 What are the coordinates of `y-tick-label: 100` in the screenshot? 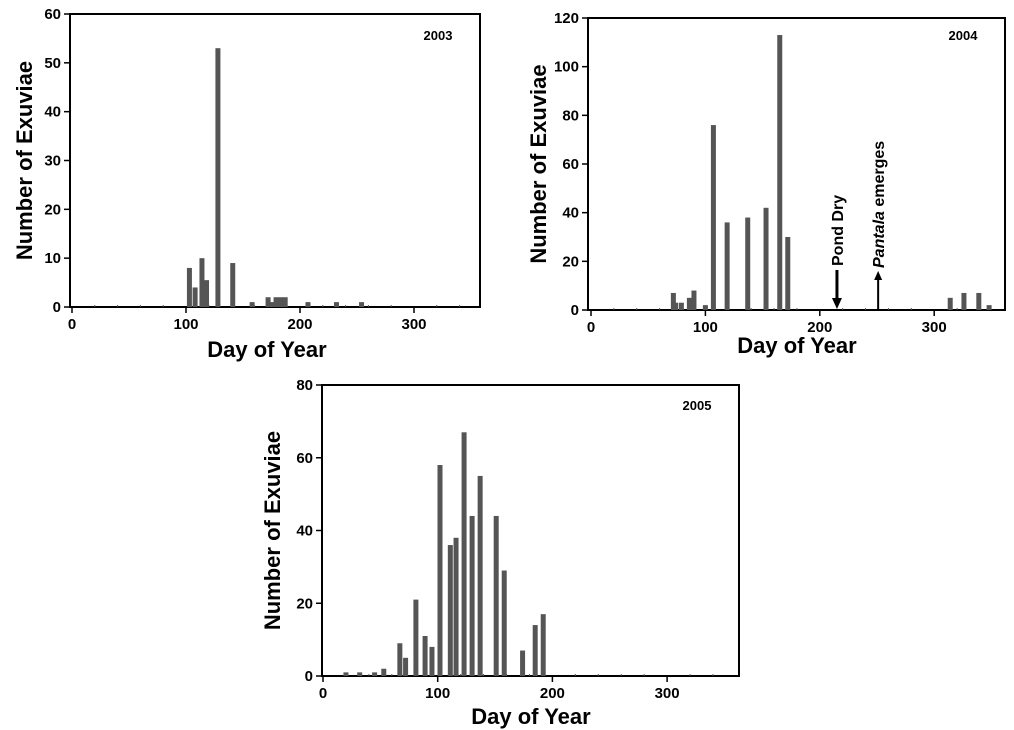 It's located at (566, 67).